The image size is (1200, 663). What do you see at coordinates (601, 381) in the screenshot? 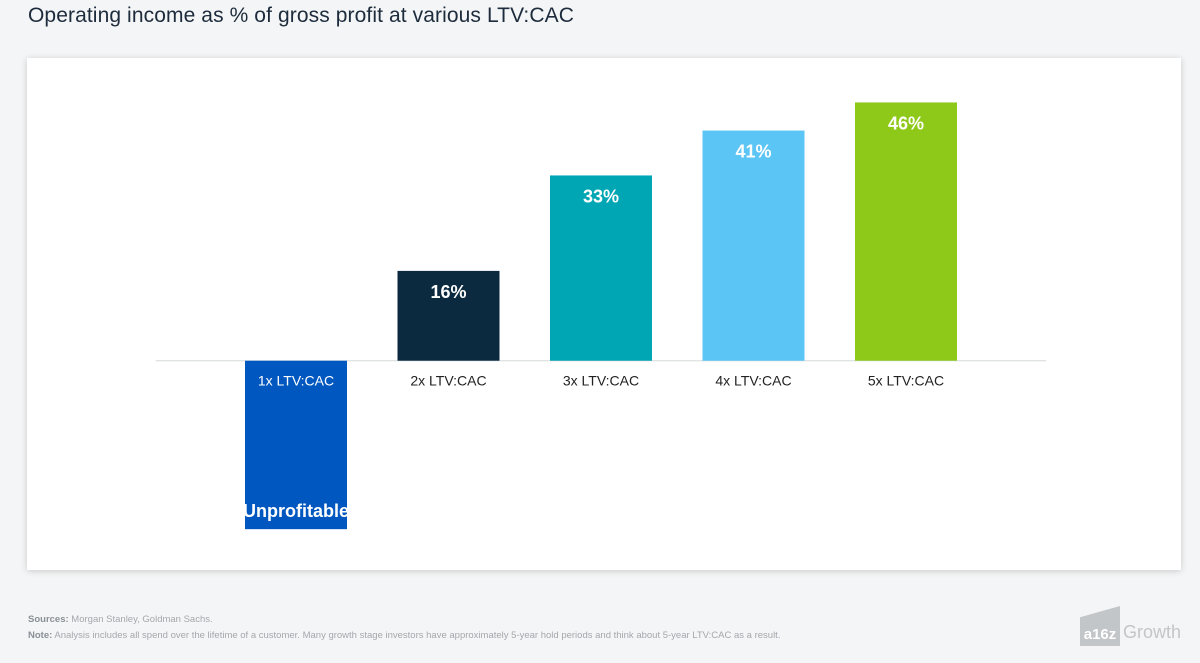
I see `x-tick-label: 3x LTV:CAC` at bounding box center [601, 381].